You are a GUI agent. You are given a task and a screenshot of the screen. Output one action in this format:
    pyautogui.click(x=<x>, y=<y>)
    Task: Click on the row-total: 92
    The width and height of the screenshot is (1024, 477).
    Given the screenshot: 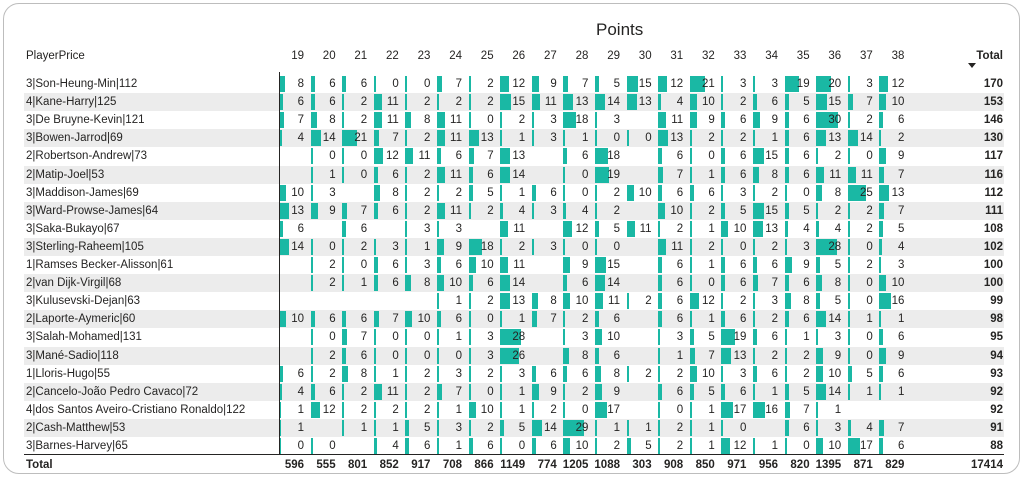 What is the action you would take?
    pyautogui.click(x=996, y=391)
    